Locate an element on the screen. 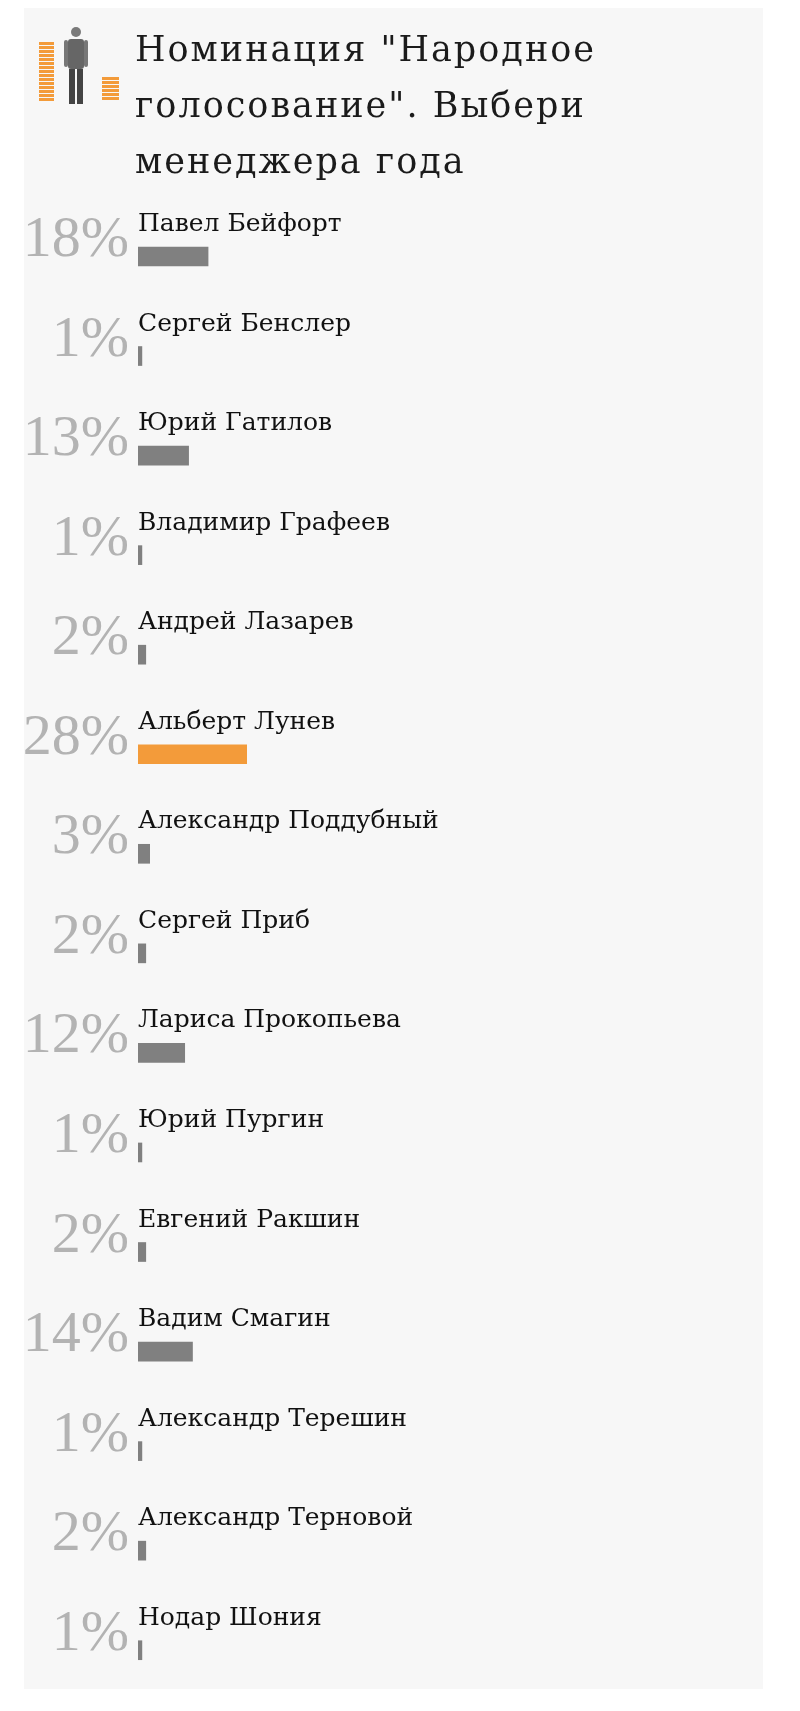 This screenshot has width=800, height=1711. text: Номинация "Народное голосование". Выбери менеджера года is located at coordinates (366, 105).